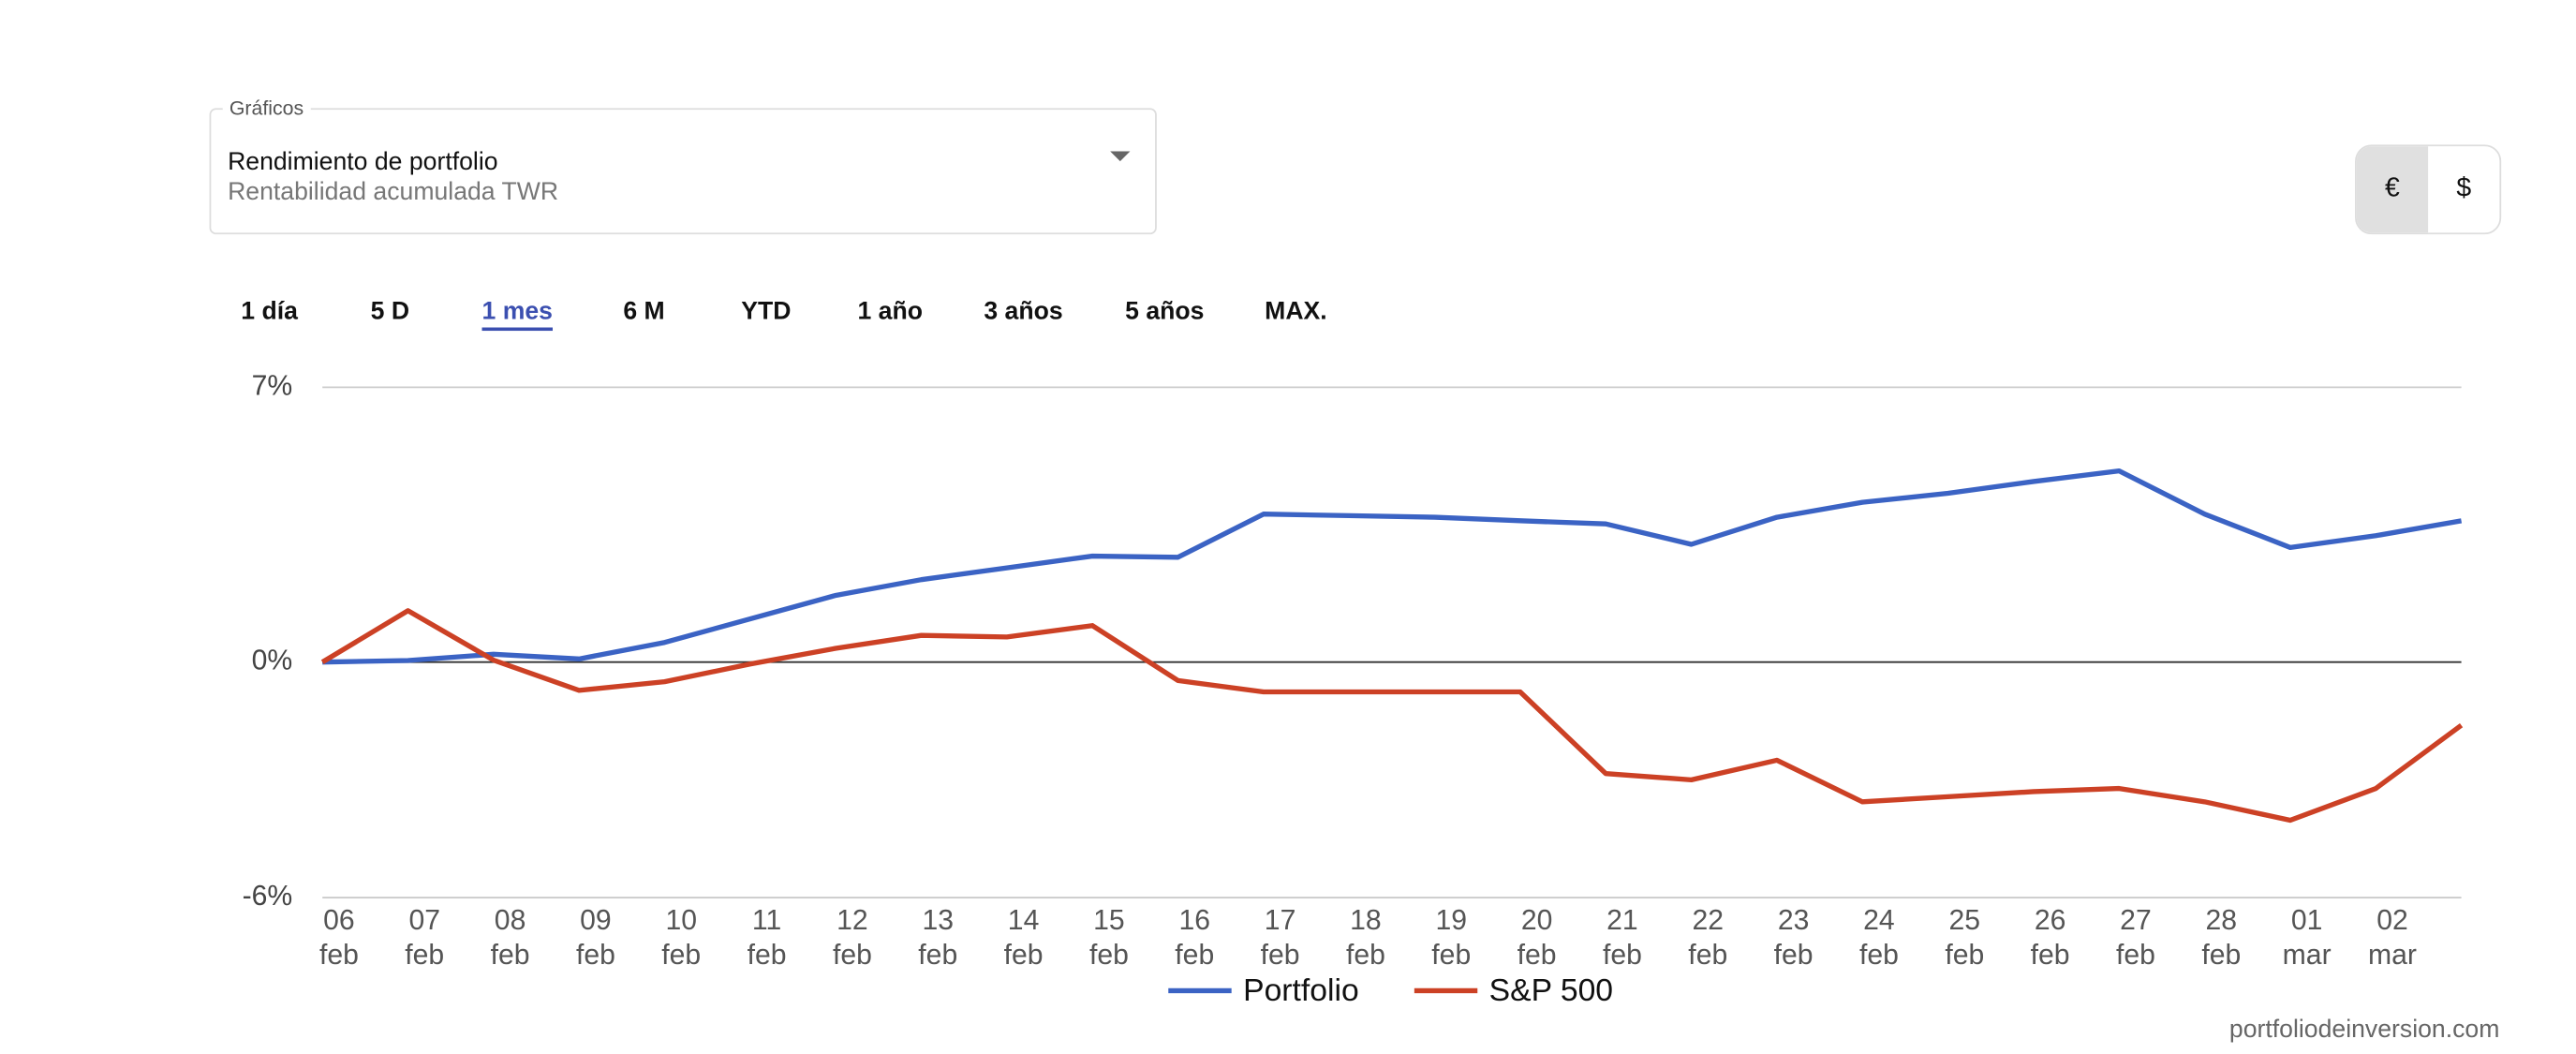 This screenshot has height=1054, width=2576. I want to click on x-tick-label: 12 feb, so click(852, 938).